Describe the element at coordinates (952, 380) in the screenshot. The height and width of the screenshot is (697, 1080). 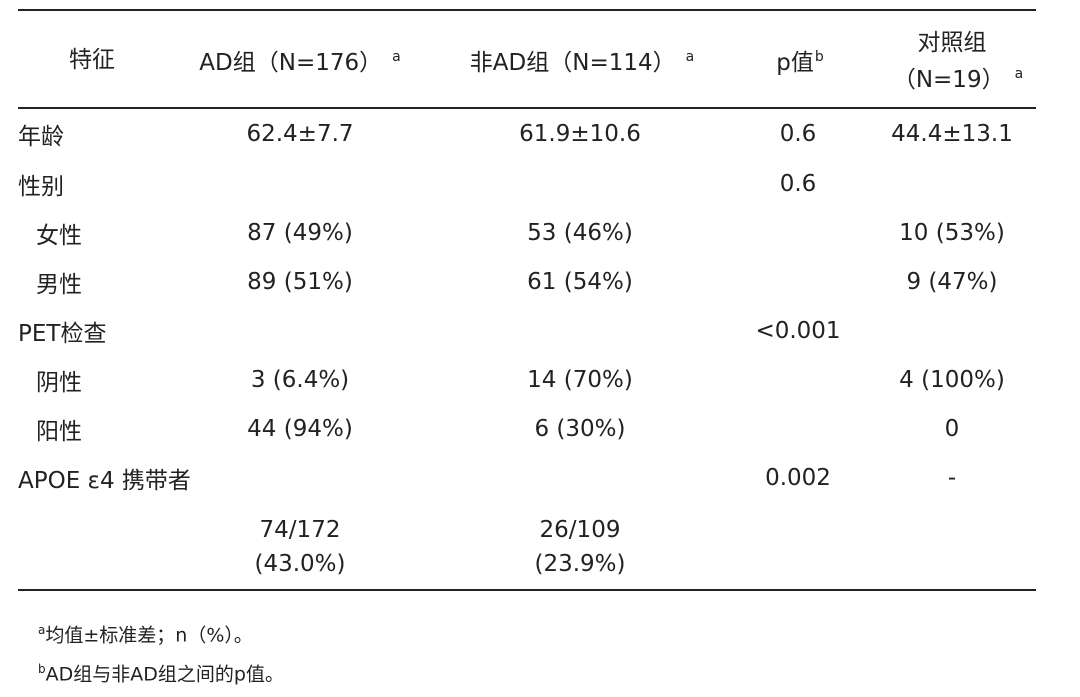
I see `cell: 4 (100%)` at that location.